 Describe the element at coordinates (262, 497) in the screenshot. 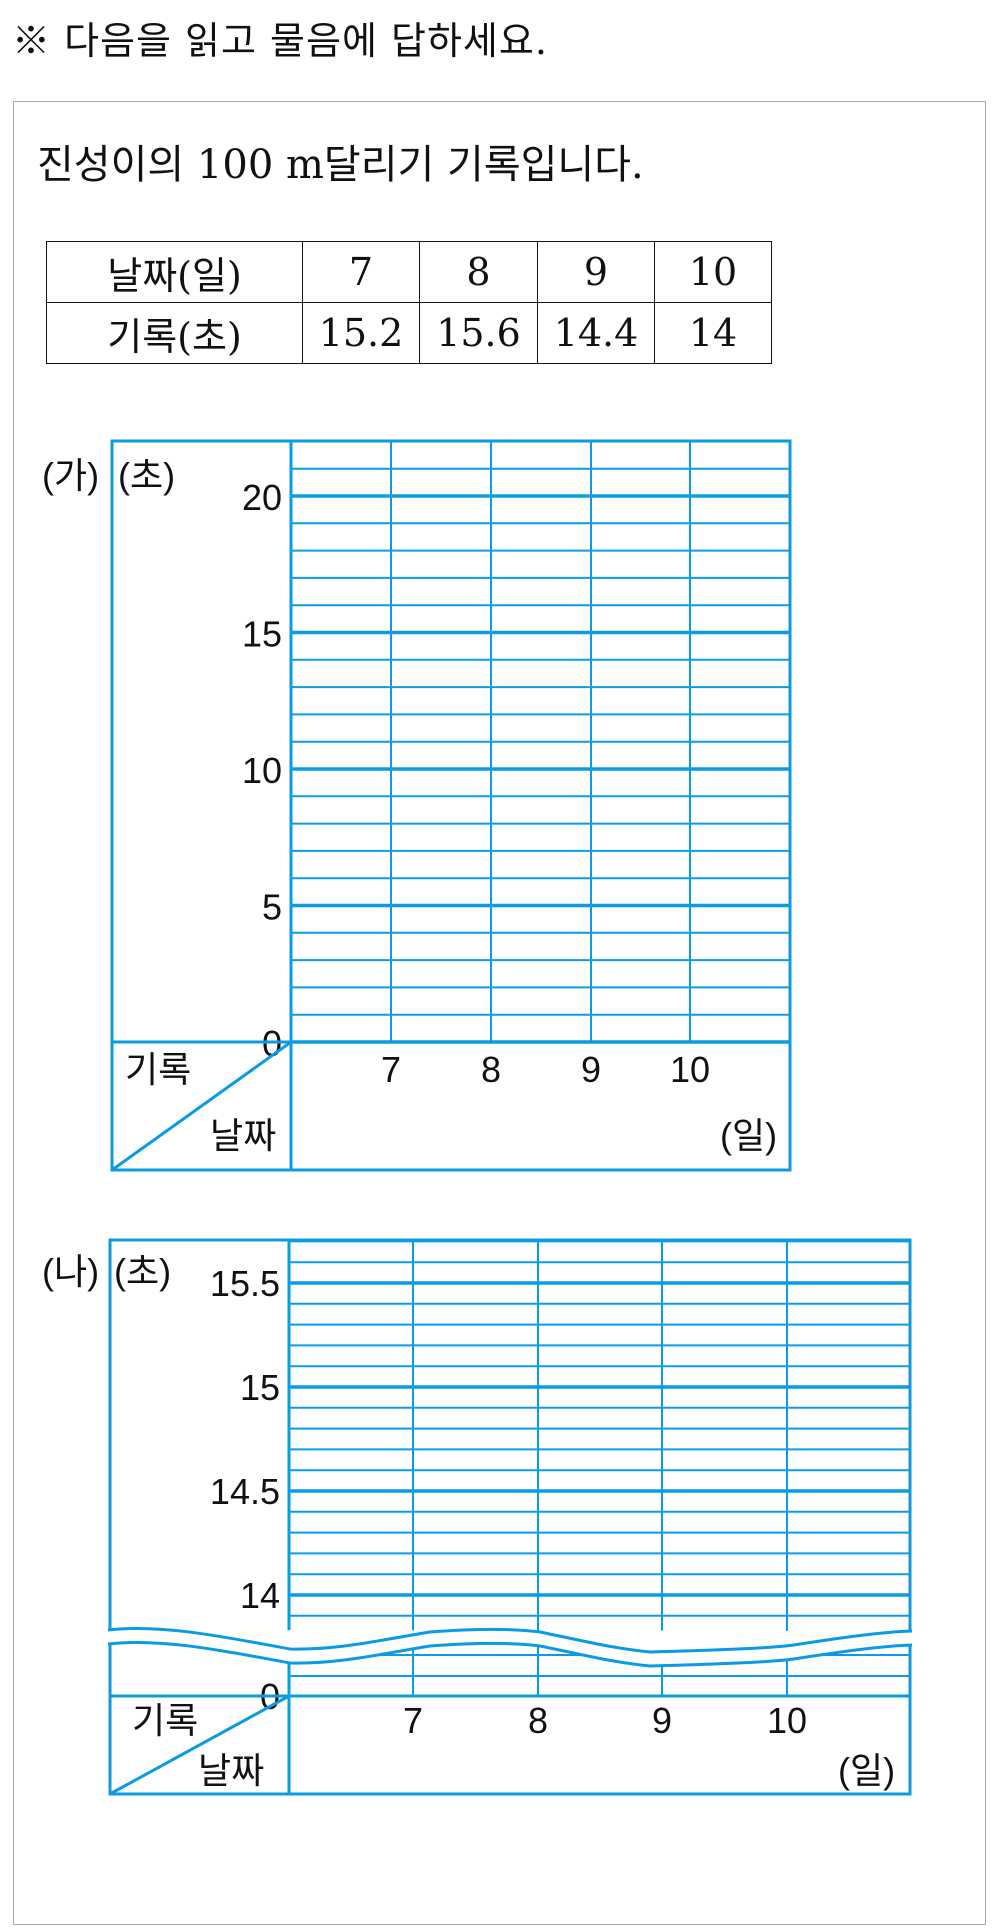

I see `y-tick-label: 20` at that location.